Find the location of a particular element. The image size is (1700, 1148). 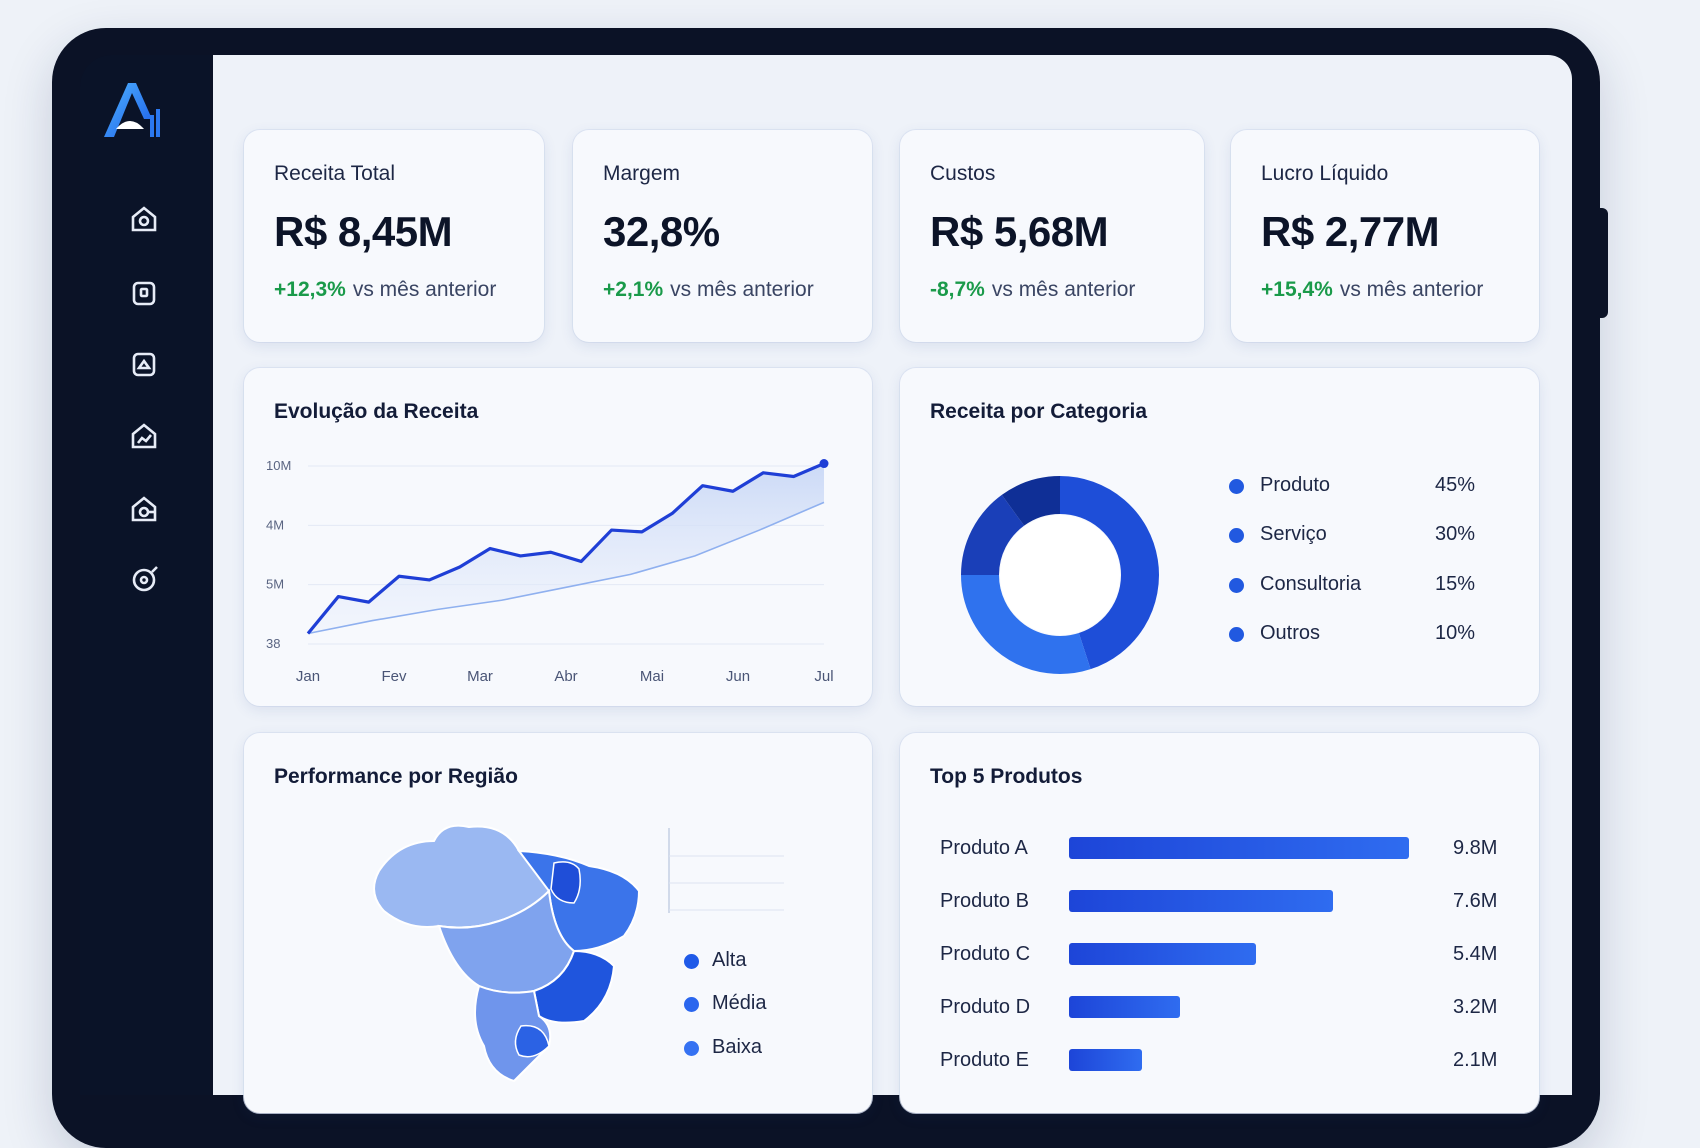

legend-label: Média is located at coordinates (739, 1003).